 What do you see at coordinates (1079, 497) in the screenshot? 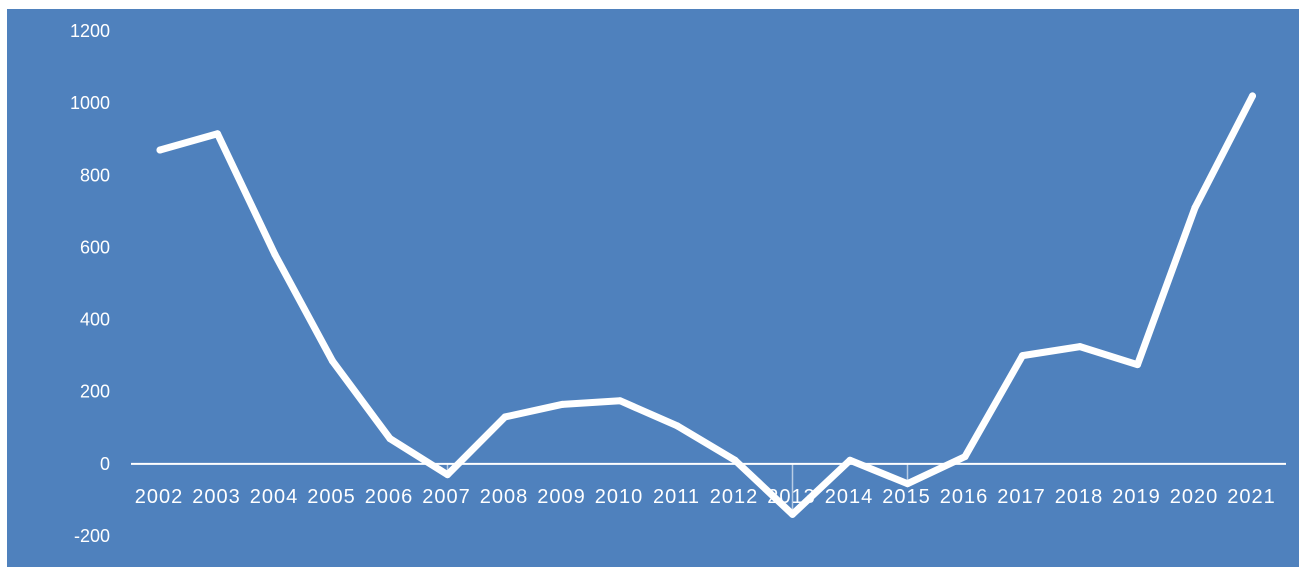
I see `x-tick-label: 2018` at bounding box center [1079, 497].